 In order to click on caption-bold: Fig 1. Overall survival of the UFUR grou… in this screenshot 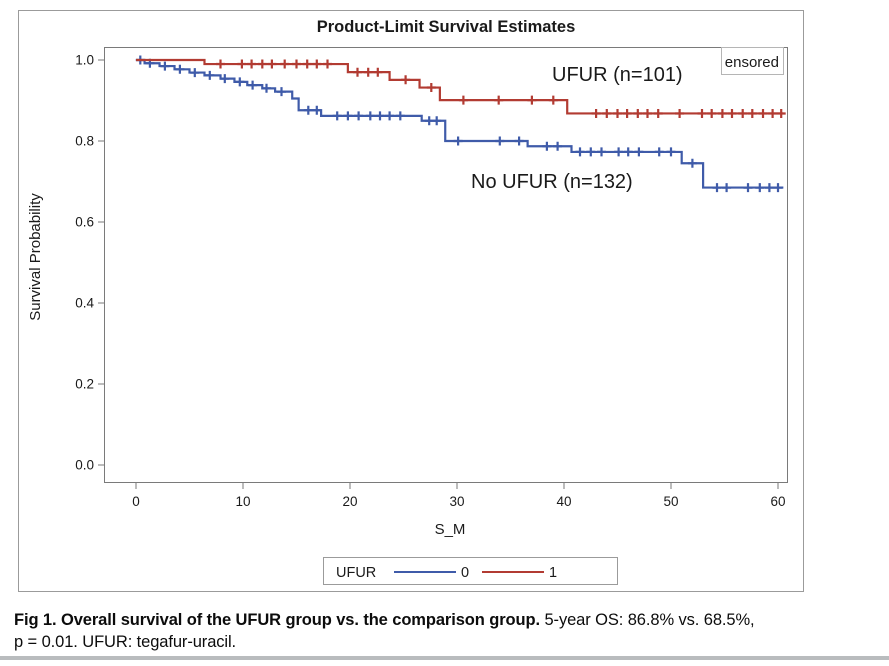, I will do `click(277, 620)`.